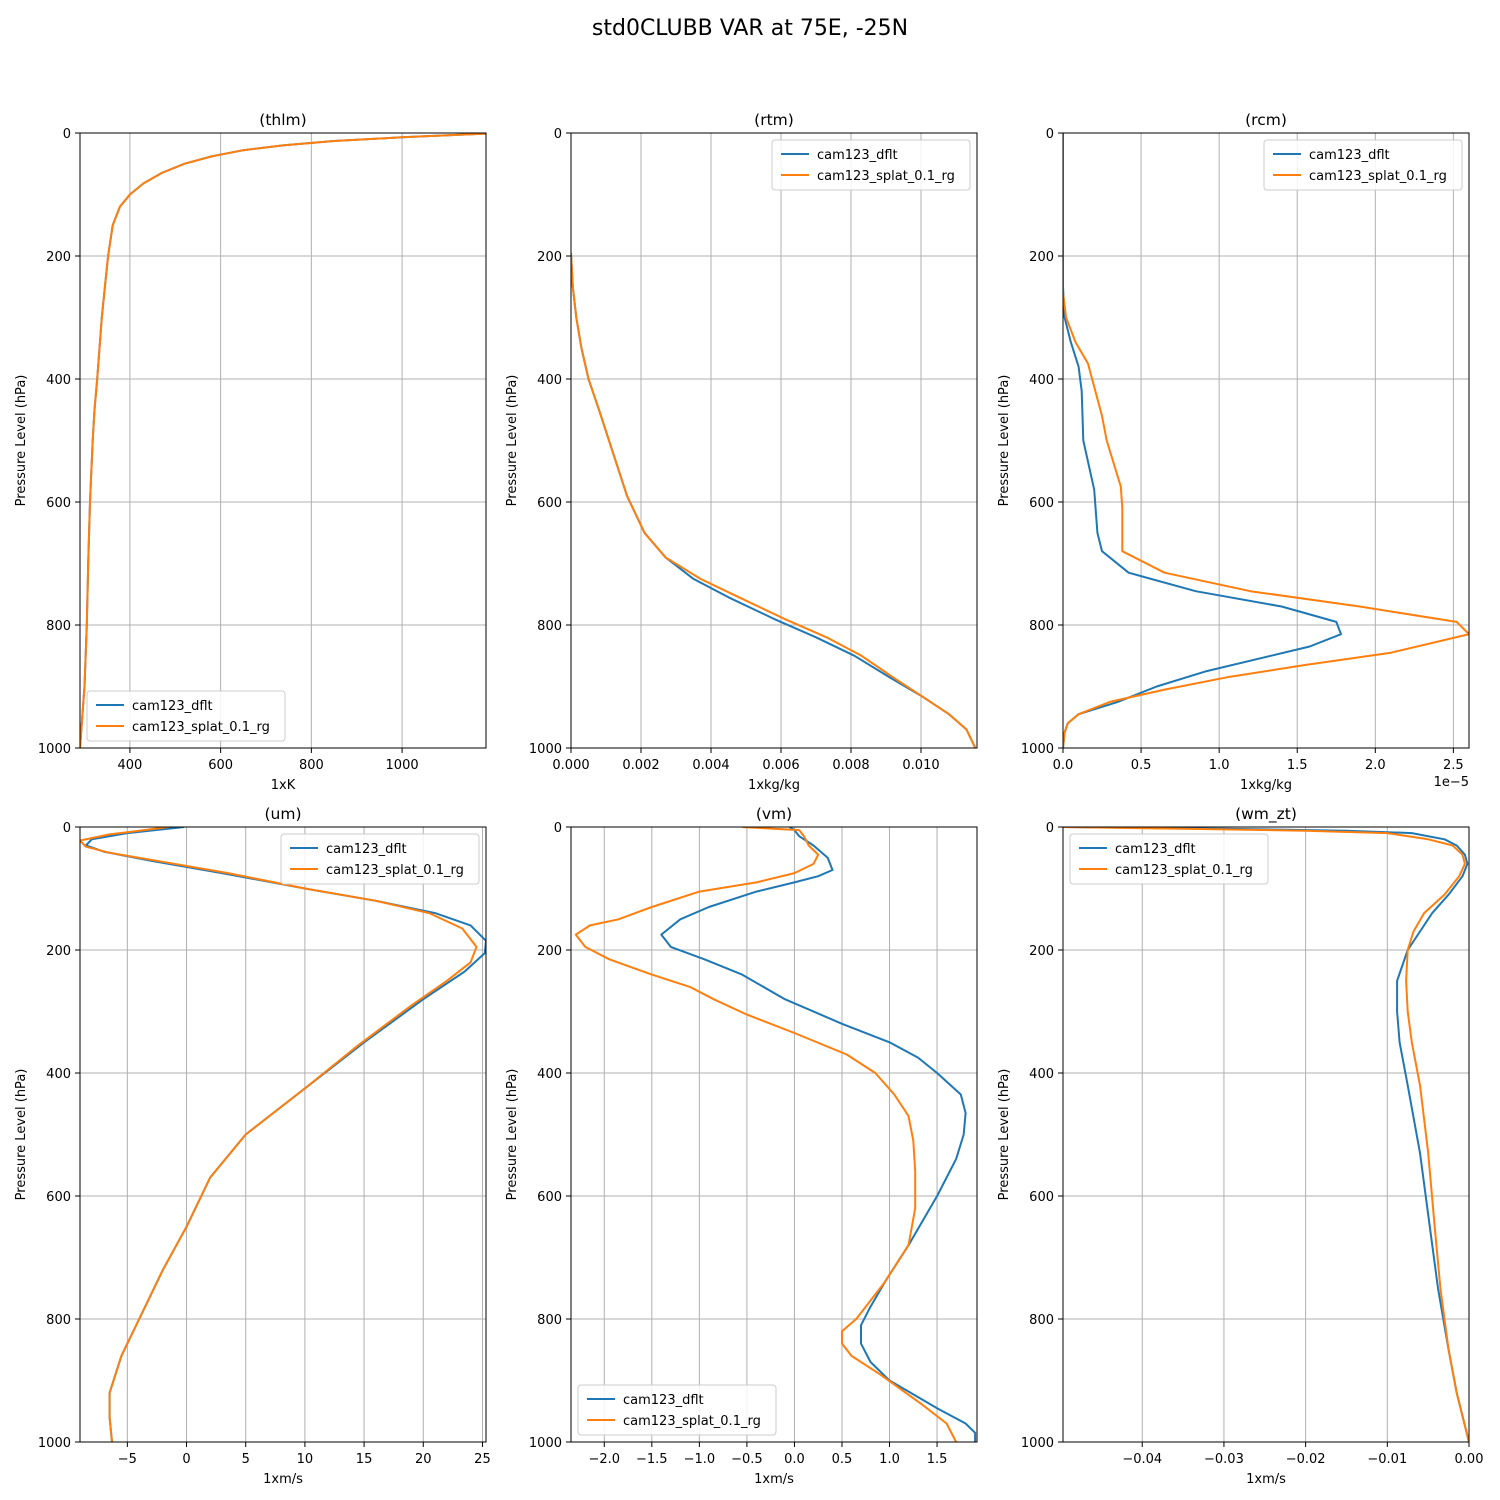  What do you see at coordinates (1266, 814) in the screenshot?
I see `panel-title: (wm_zt)` at bounding box center [1266, 814].